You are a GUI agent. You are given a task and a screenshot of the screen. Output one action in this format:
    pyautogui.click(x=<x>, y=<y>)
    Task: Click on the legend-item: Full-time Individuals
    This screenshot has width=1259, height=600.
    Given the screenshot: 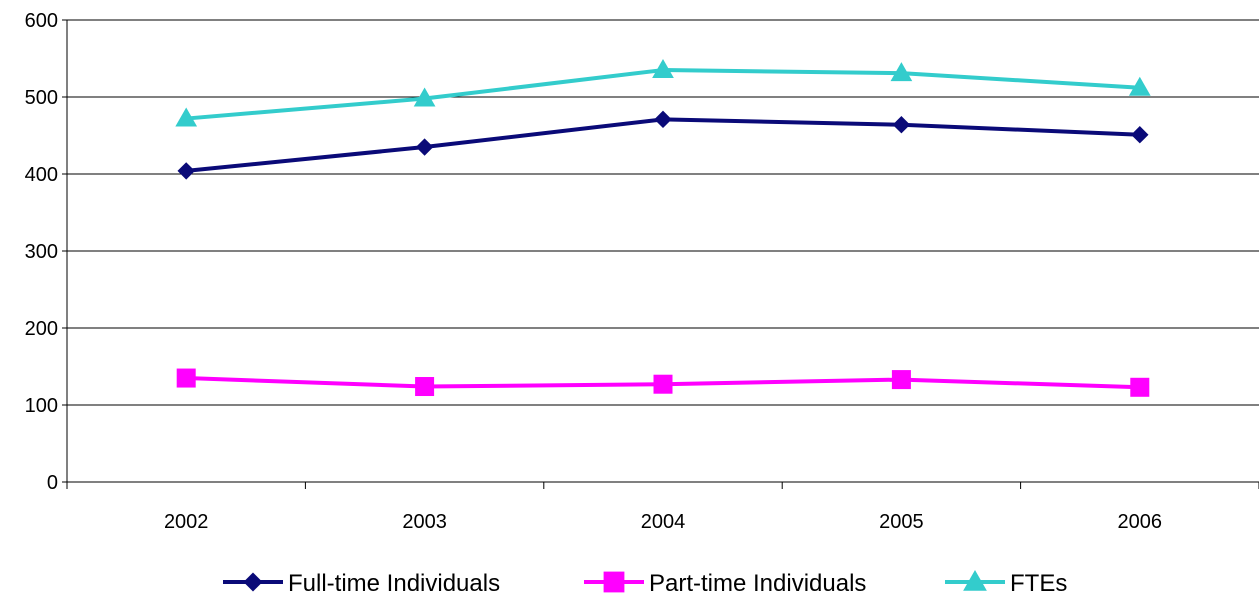 What is the action you would take?
    pyautogui.click(x=361, y=583)
    